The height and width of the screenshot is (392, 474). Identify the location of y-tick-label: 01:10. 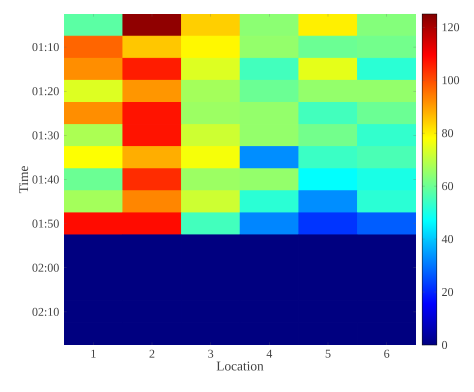
(45, 47).